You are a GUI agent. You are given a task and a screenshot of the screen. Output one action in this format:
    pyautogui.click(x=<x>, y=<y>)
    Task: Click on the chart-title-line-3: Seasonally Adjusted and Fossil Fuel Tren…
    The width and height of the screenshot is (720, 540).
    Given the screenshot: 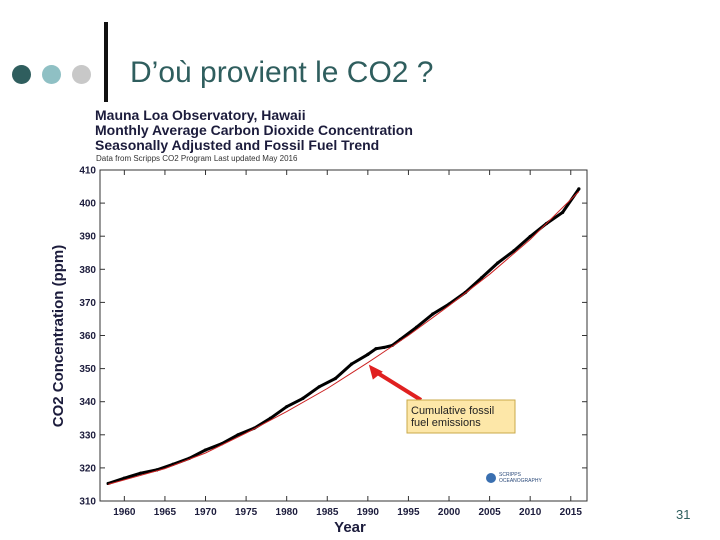 What is the action you would take?
    pyautogui.click(x=237, y=145)
    